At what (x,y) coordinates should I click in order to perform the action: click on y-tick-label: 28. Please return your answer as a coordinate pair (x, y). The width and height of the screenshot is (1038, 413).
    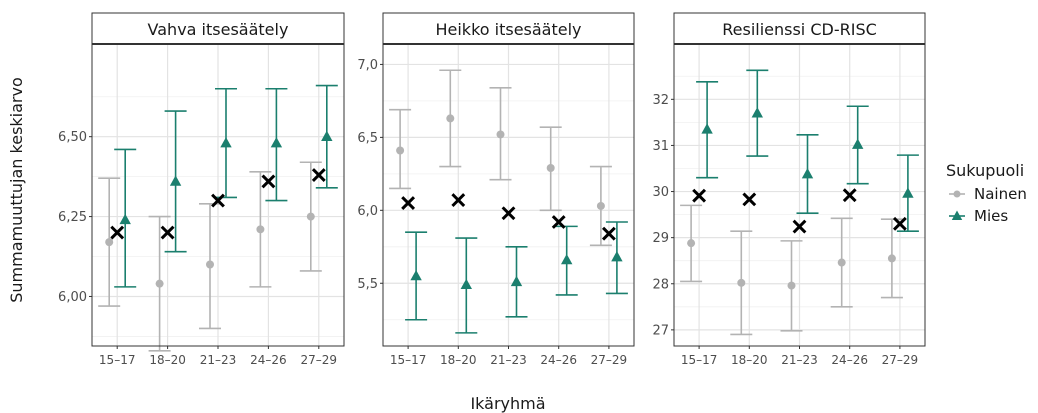
    Looking at the image, I should click on (660, 284).